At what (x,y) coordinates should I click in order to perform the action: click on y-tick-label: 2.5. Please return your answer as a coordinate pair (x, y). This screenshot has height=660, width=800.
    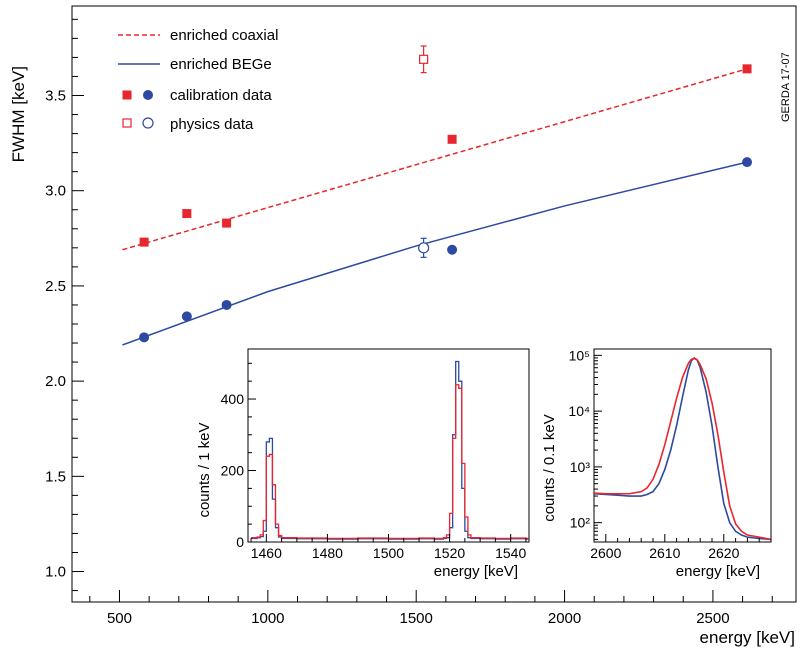
    Looking at the image, I should click on (55, 286).